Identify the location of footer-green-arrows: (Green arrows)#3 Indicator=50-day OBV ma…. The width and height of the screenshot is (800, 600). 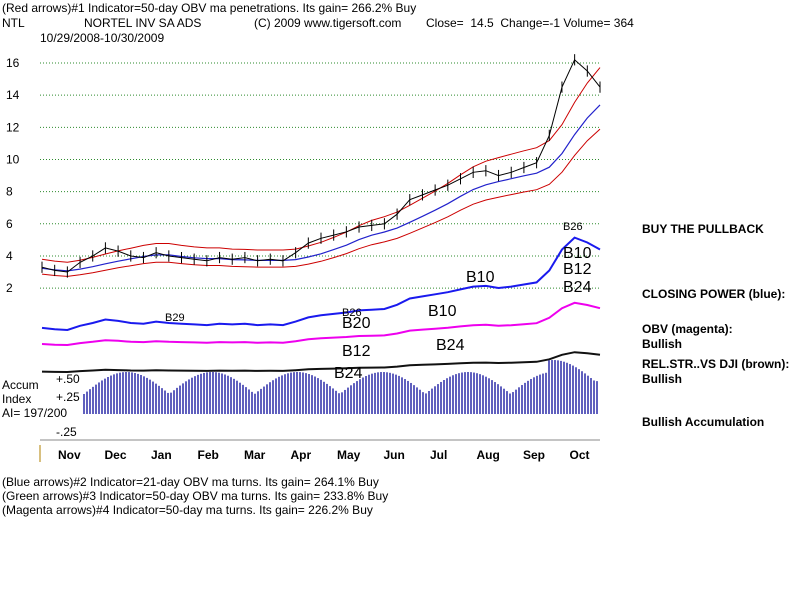
(195, 496).